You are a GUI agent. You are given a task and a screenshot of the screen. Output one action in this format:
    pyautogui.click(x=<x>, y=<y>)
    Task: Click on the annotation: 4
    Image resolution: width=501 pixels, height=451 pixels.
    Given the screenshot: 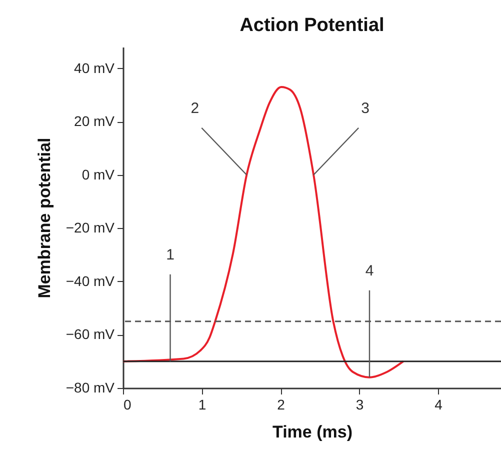 What is the action you would take?
    pyautogui.click(x=369, y=271)
    